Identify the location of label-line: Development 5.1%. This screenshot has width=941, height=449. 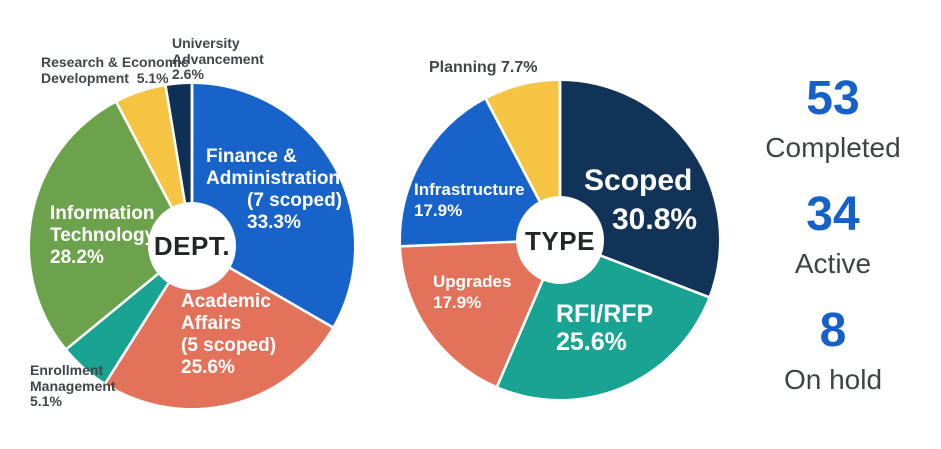
(105, 77).